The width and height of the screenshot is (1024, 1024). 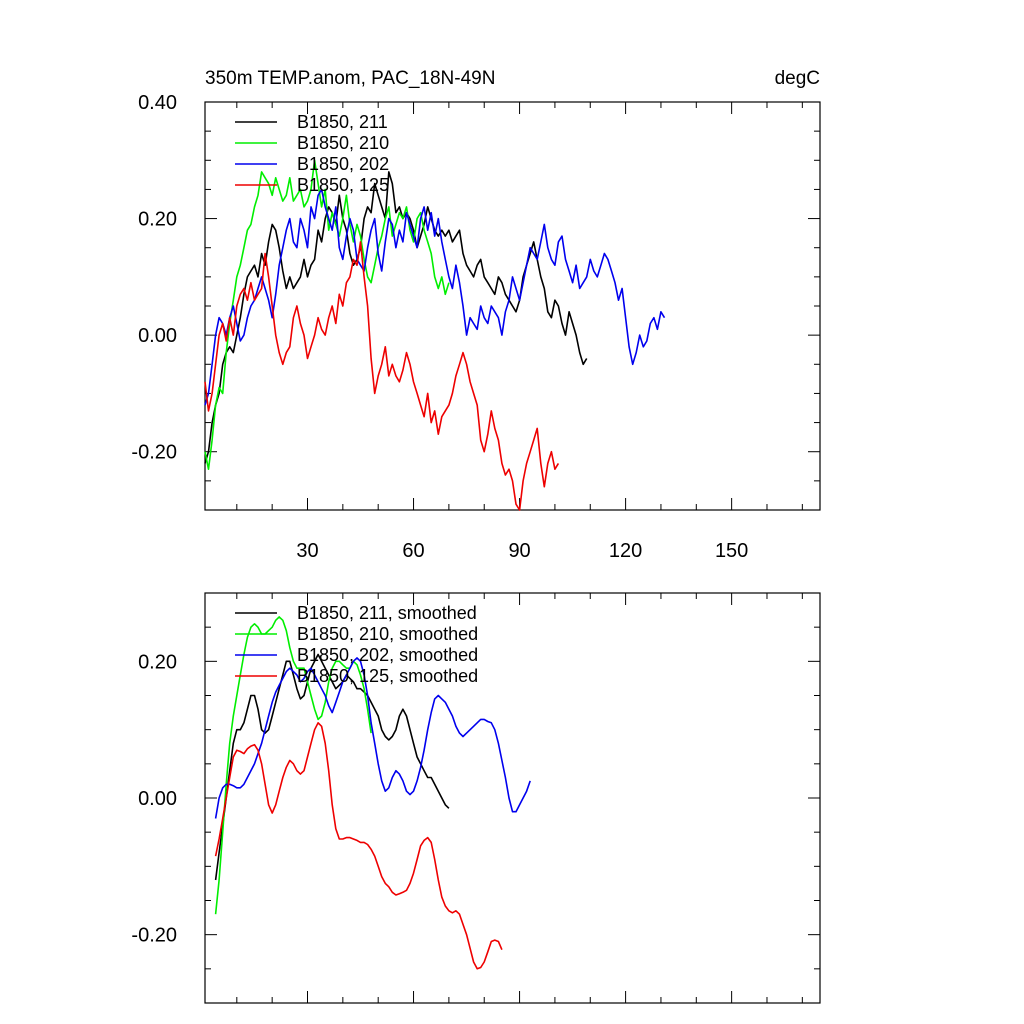 I want to click on legend-label-3: B1850, 125, smoothed, so click(x=387, y=676).